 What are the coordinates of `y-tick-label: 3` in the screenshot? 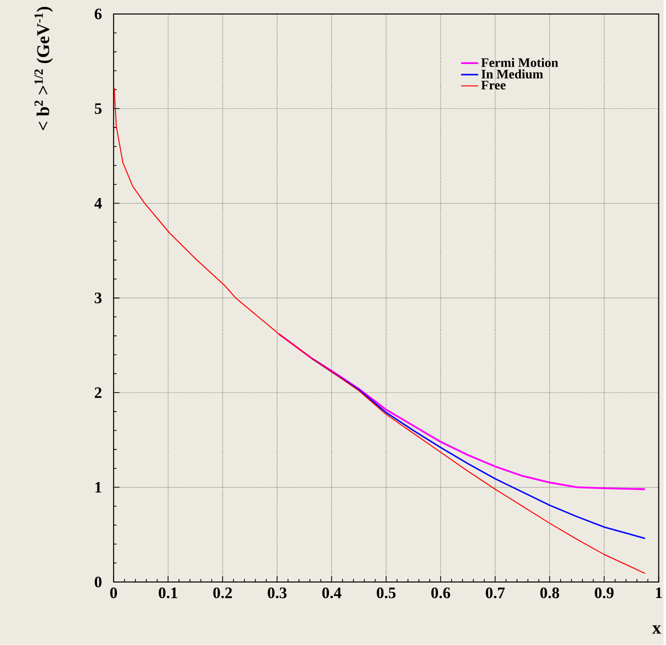 It's located at (98, 298).